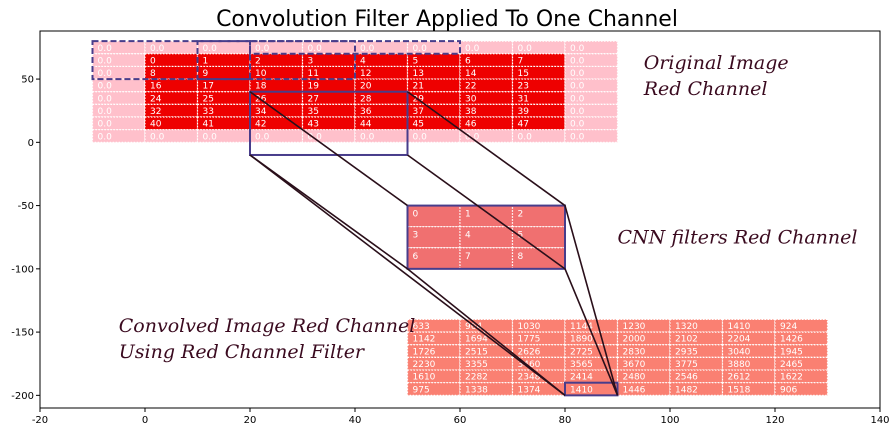 The image size is (895, 434). Describe the element at coordinates (424, 352) in the screenshot. I see `output-grid-value: 1726` at that location.